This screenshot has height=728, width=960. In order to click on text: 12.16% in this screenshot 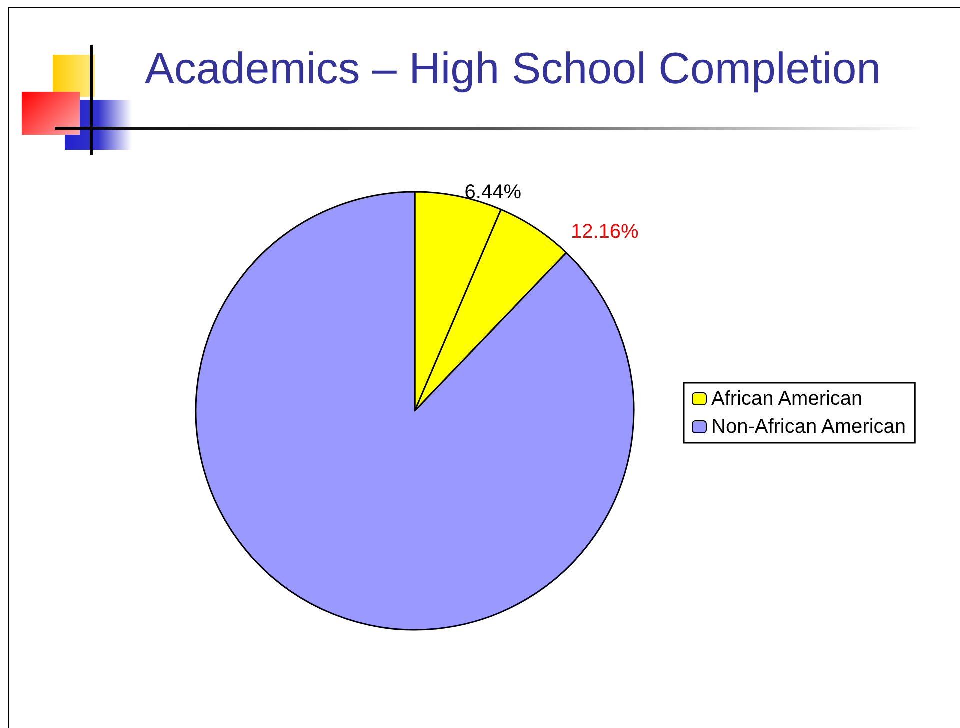, I will do `click(605, 232)`.